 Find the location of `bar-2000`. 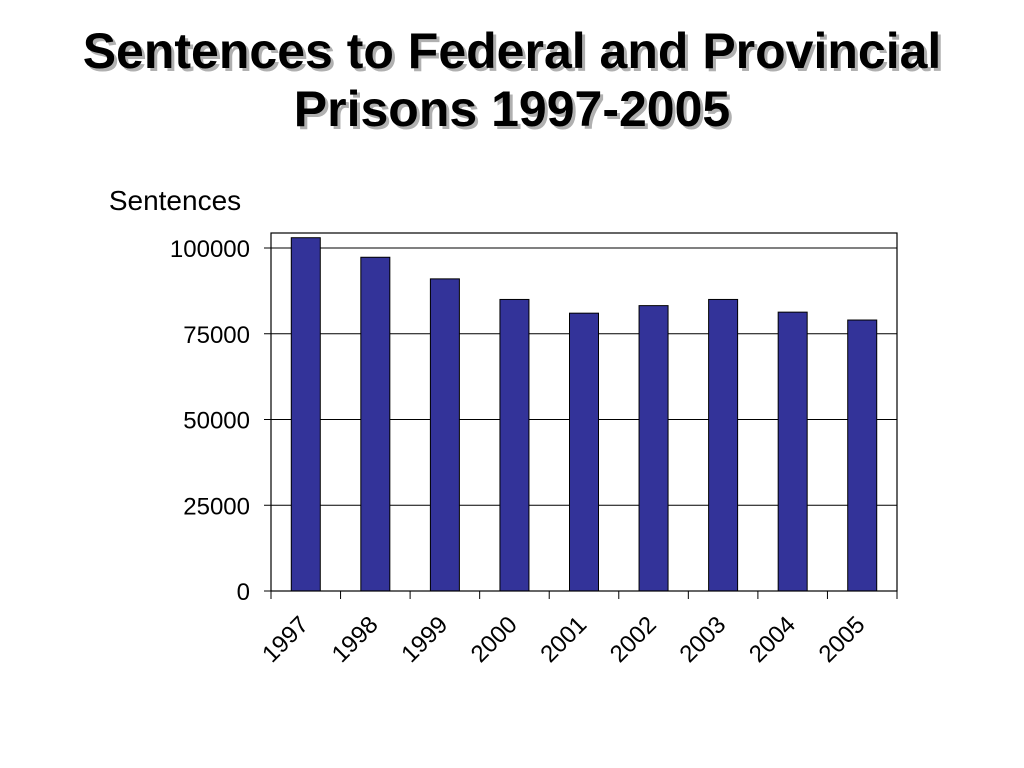

bar-2000 is located at coordinates (514, 445).